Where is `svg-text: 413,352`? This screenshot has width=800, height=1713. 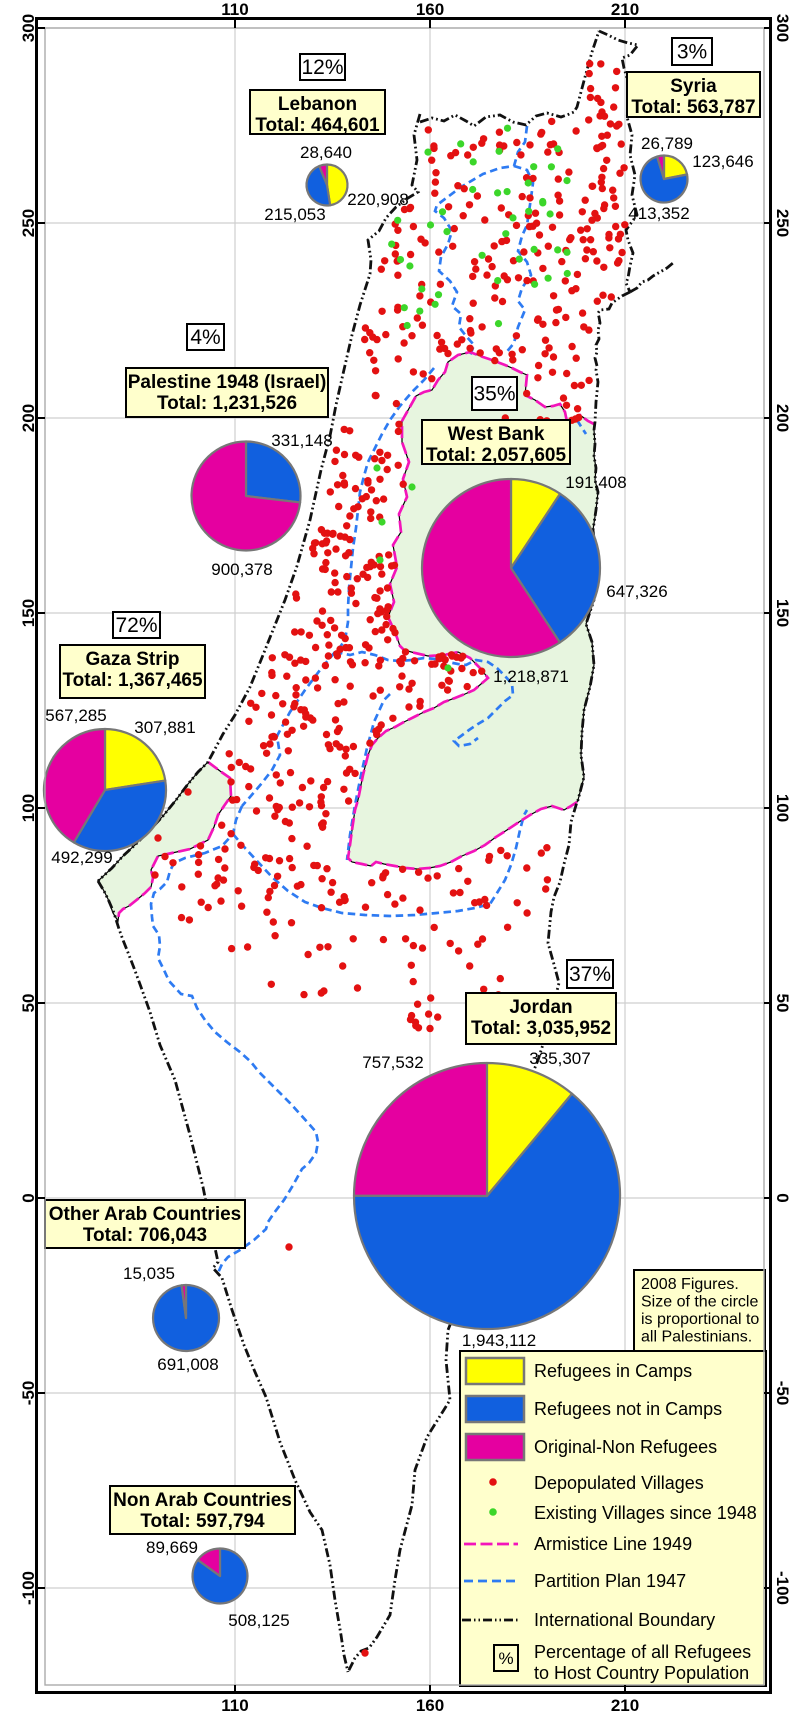 svg-text: 413,352 is located at coordinates (658, 213).